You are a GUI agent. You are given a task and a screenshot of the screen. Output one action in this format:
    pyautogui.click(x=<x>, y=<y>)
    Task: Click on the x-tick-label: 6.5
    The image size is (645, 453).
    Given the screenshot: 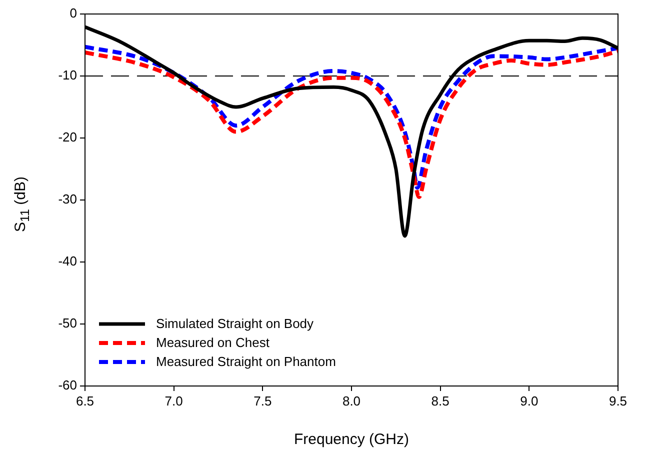 What is the action you would take?
    pyautogui.click(x=85, y=400)
    